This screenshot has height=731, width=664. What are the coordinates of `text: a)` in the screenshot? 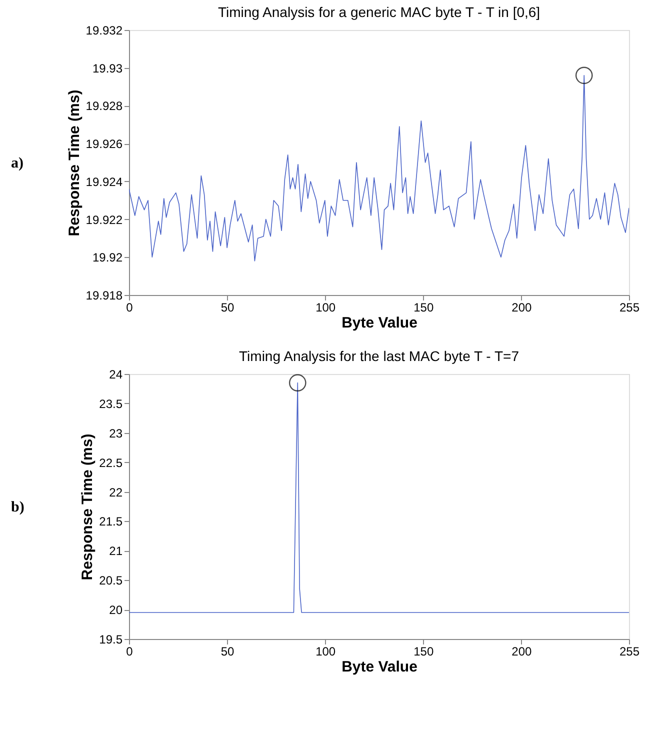 It's located at (17, 164).